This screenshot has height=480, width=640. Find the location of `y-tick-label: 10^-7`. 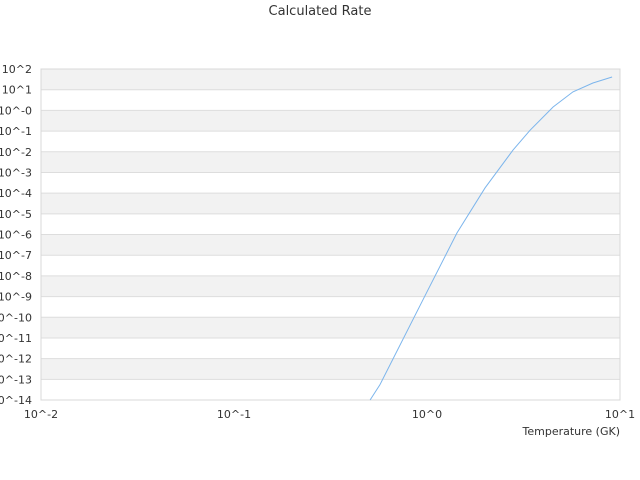

y-tick-label: 10^-7 is located at coordinates (16, 255).